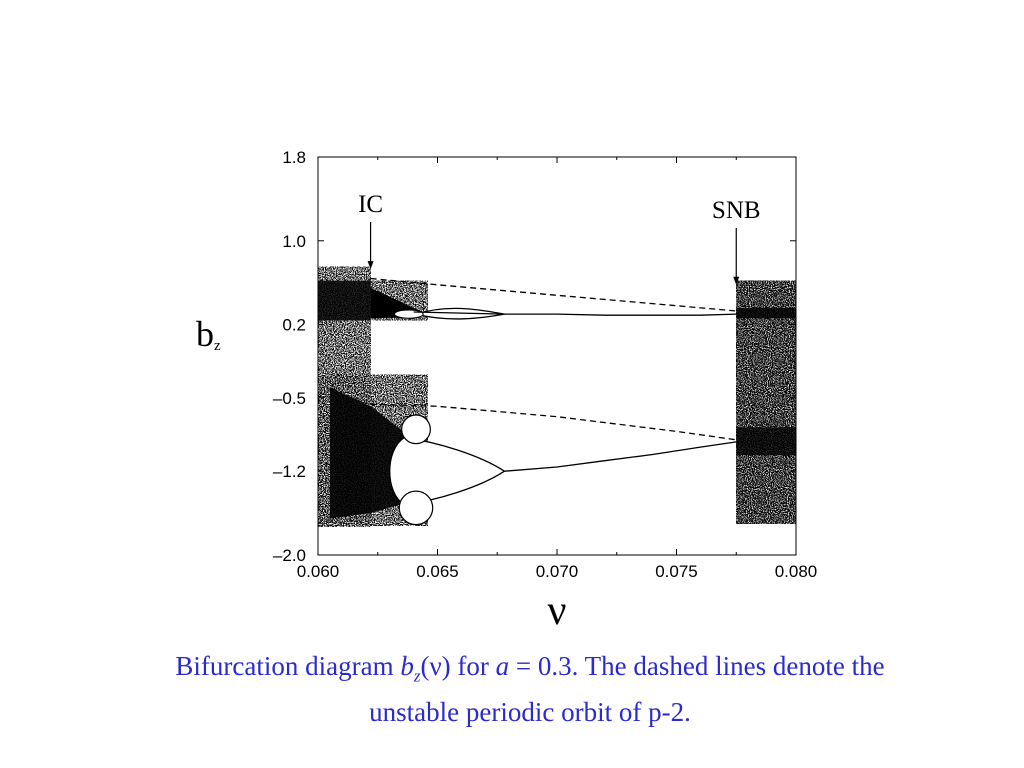 The image size is (1024, 768). I want to click on y-tick-labels: 1.8 1.0 0.2 –0.5 –1.2 –2.0, so click(289, 356).